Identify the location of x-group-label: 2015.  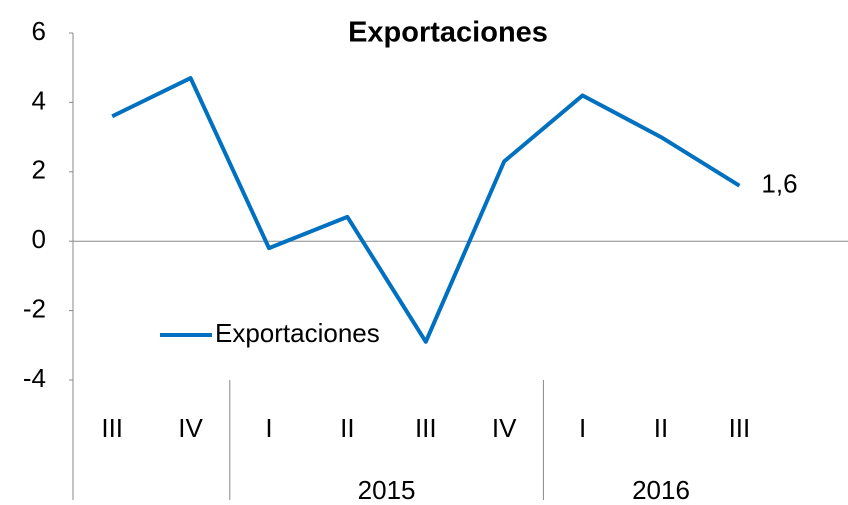
(387, 490).